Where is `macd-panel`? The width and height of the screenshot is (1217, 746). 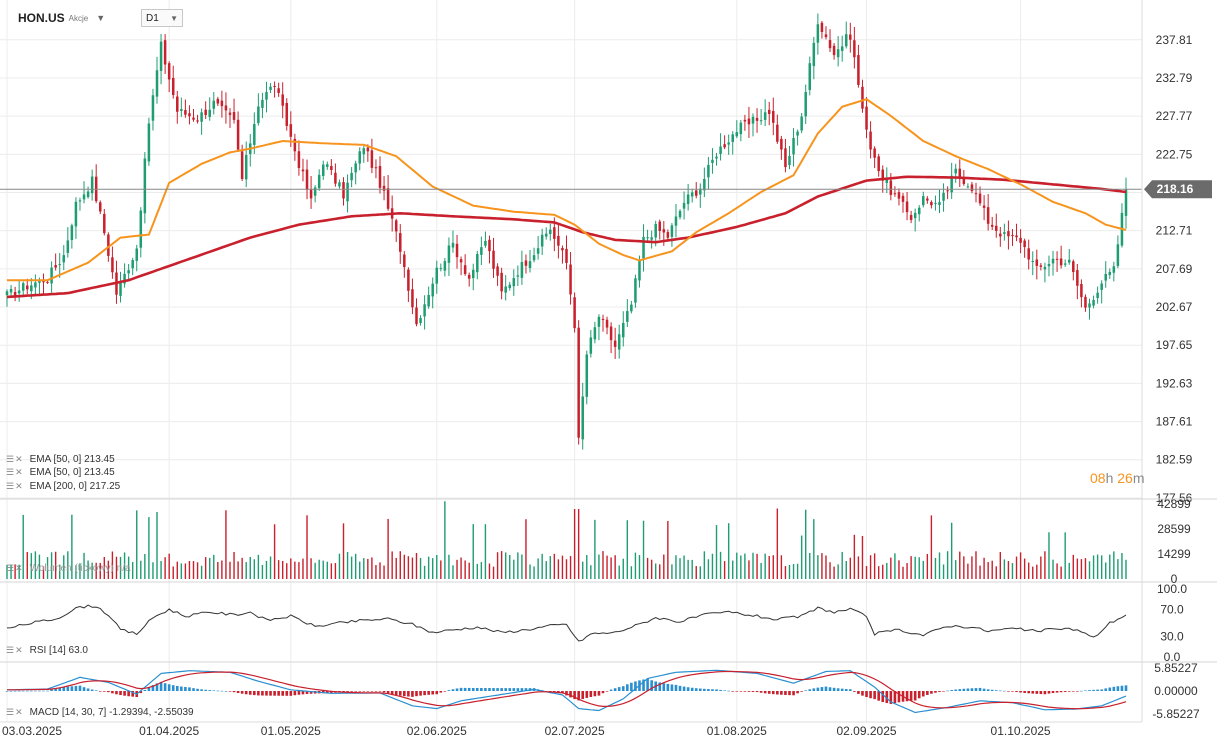
macd-panel is located at coordinates (566, 691).